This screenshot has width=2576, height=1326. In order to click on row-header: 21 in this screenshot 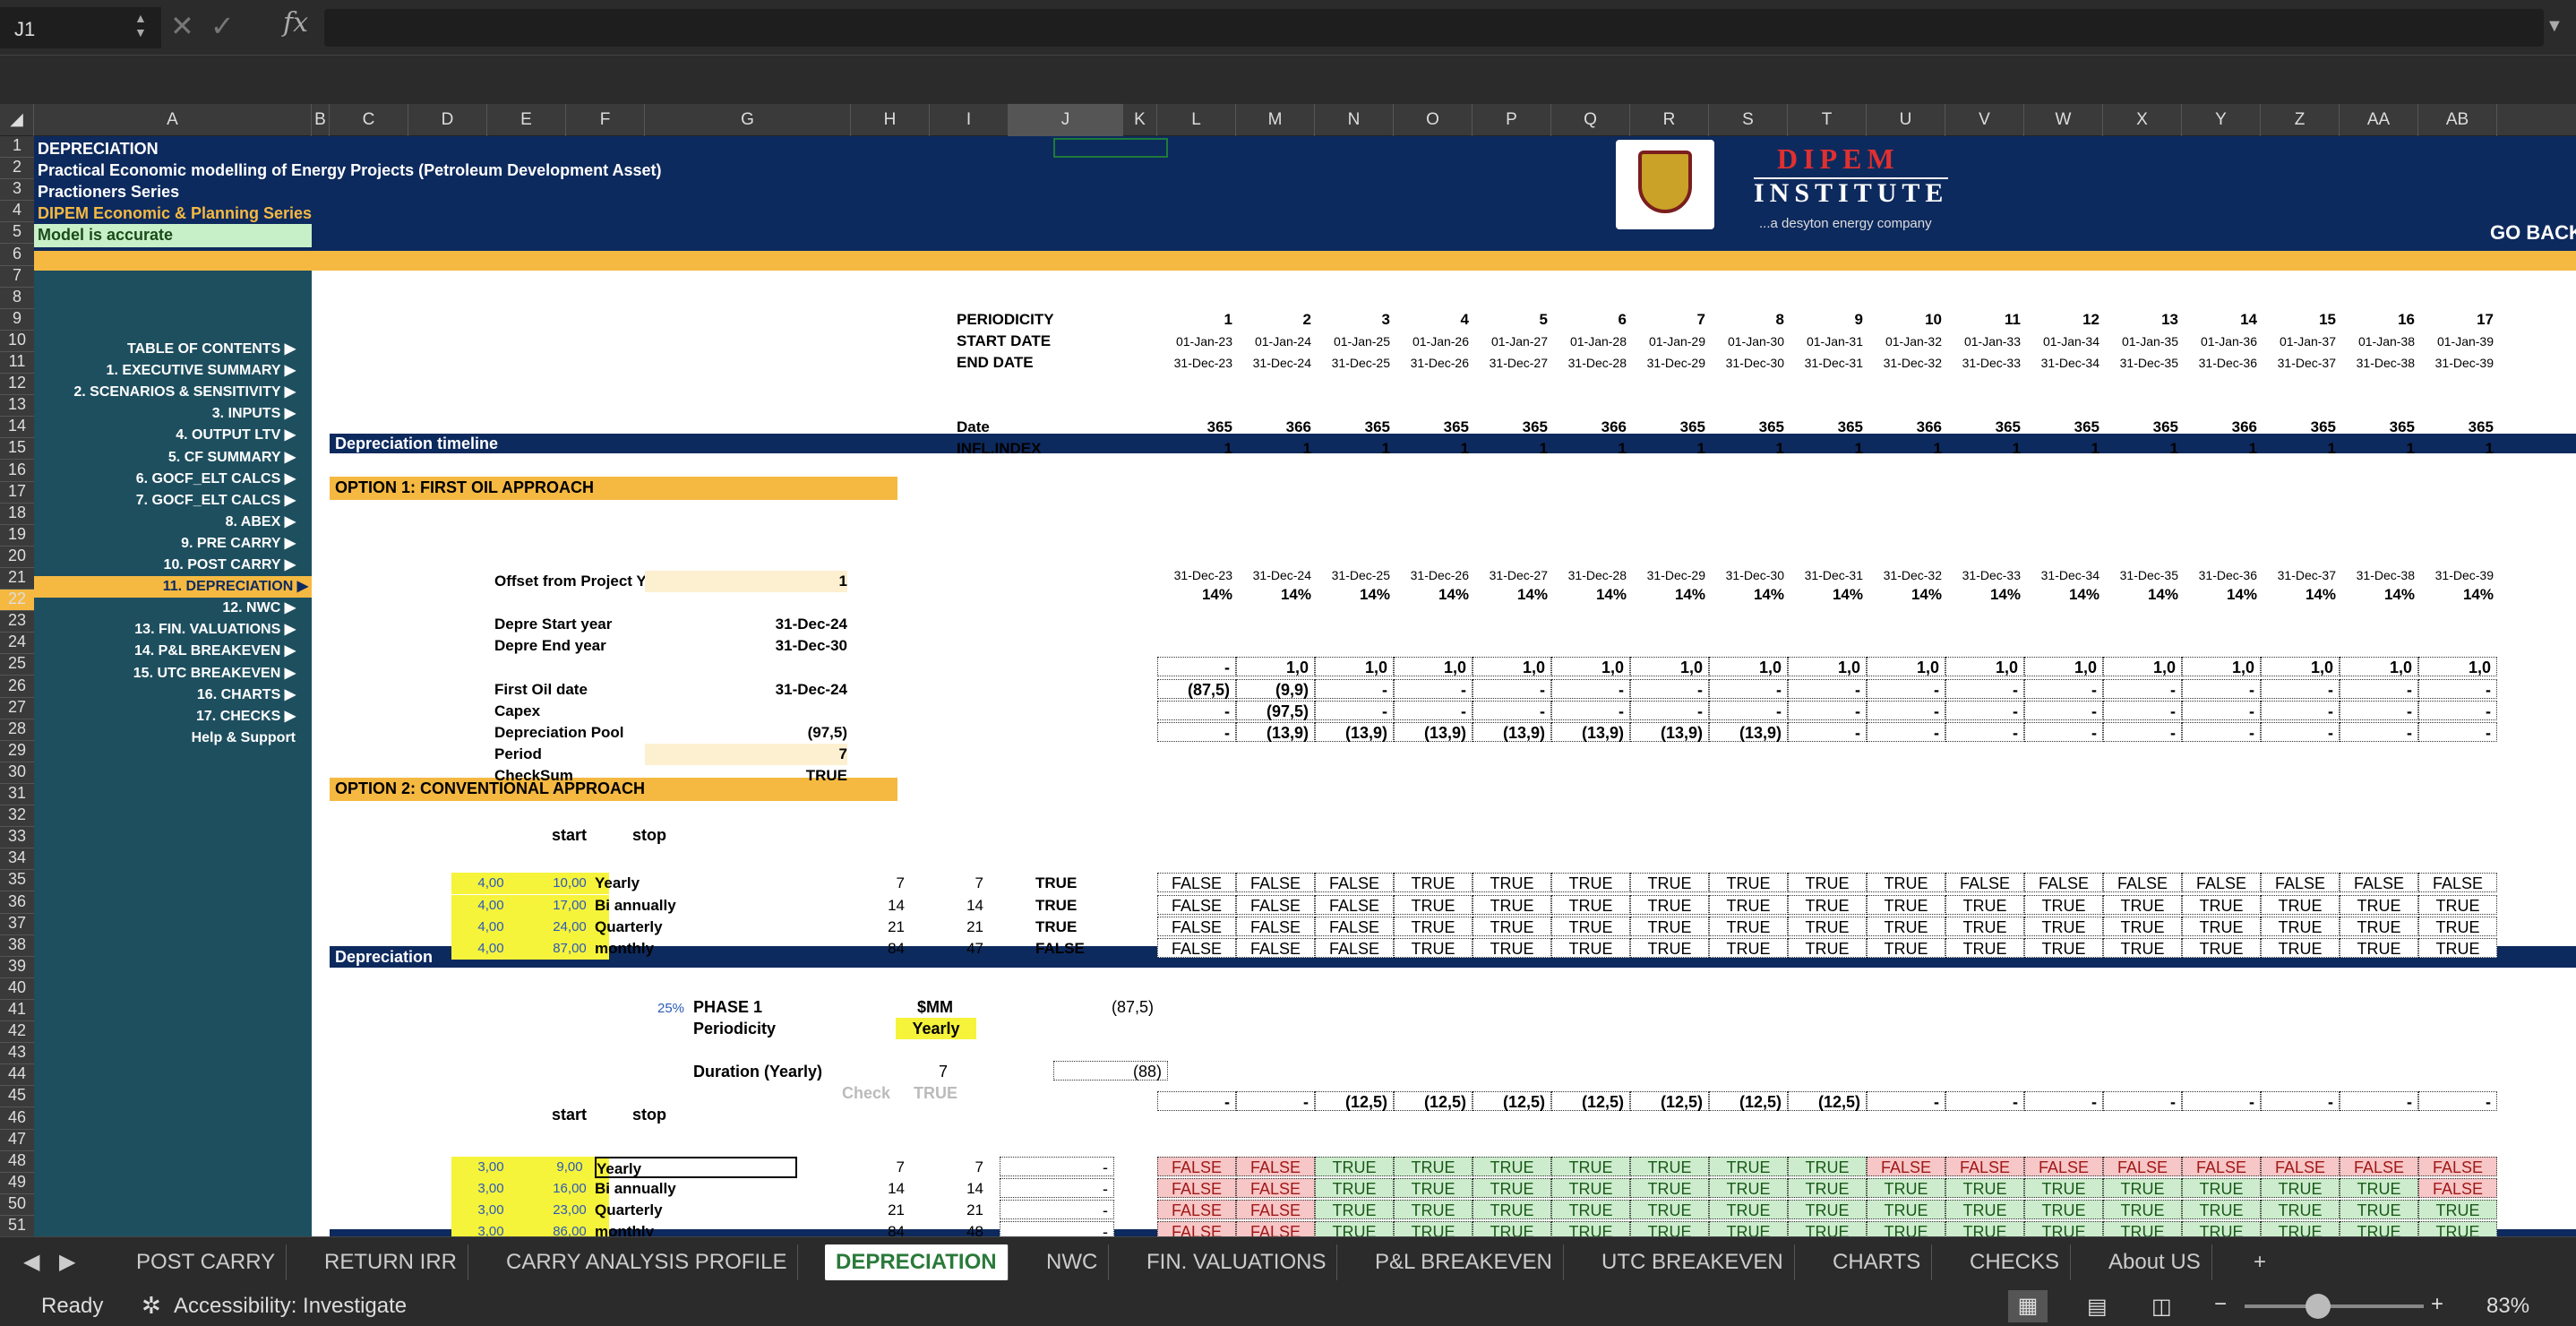, I will do `click(17, 579)`.